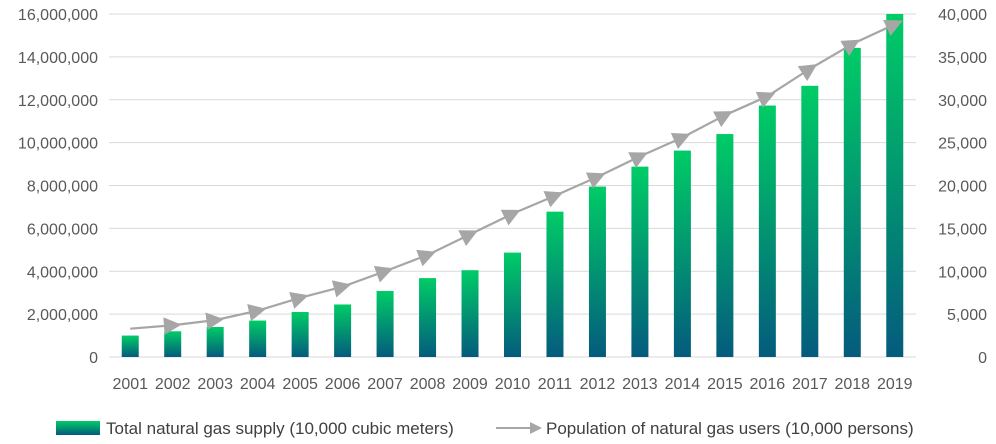 The height and width of the screenshot is (444, 996). Describe the element at coordinates (962, 144) in the screenshot. I see `y-right-tick-label: 25,000` at that location.